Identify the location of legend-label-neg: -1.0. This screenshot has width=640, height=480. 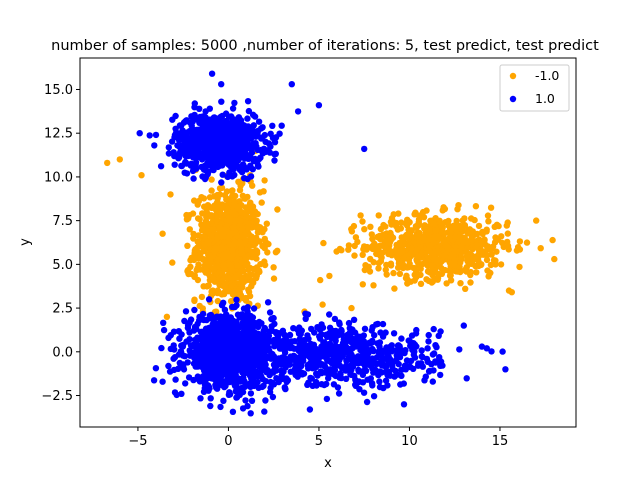
(547, 75).